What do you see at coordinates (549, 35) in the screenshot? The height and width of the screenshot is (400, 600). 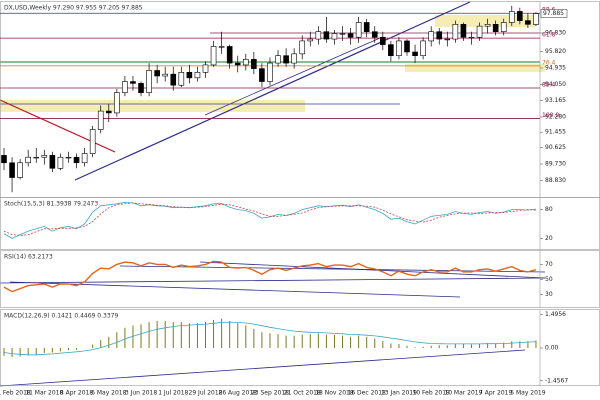 I see `level-label: 61.8` at bounding box center [549, 35].